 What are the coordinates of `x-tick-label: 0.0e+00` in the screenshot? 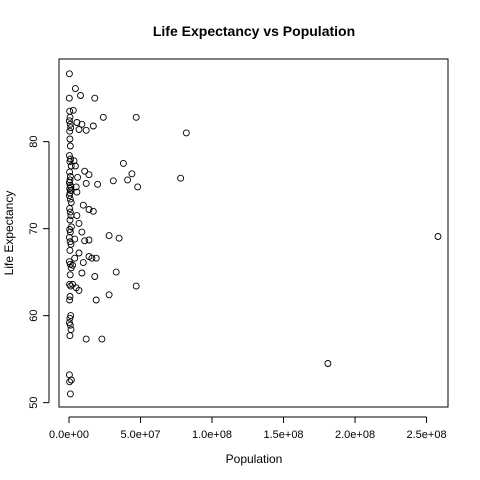 It's located at (69, 435).